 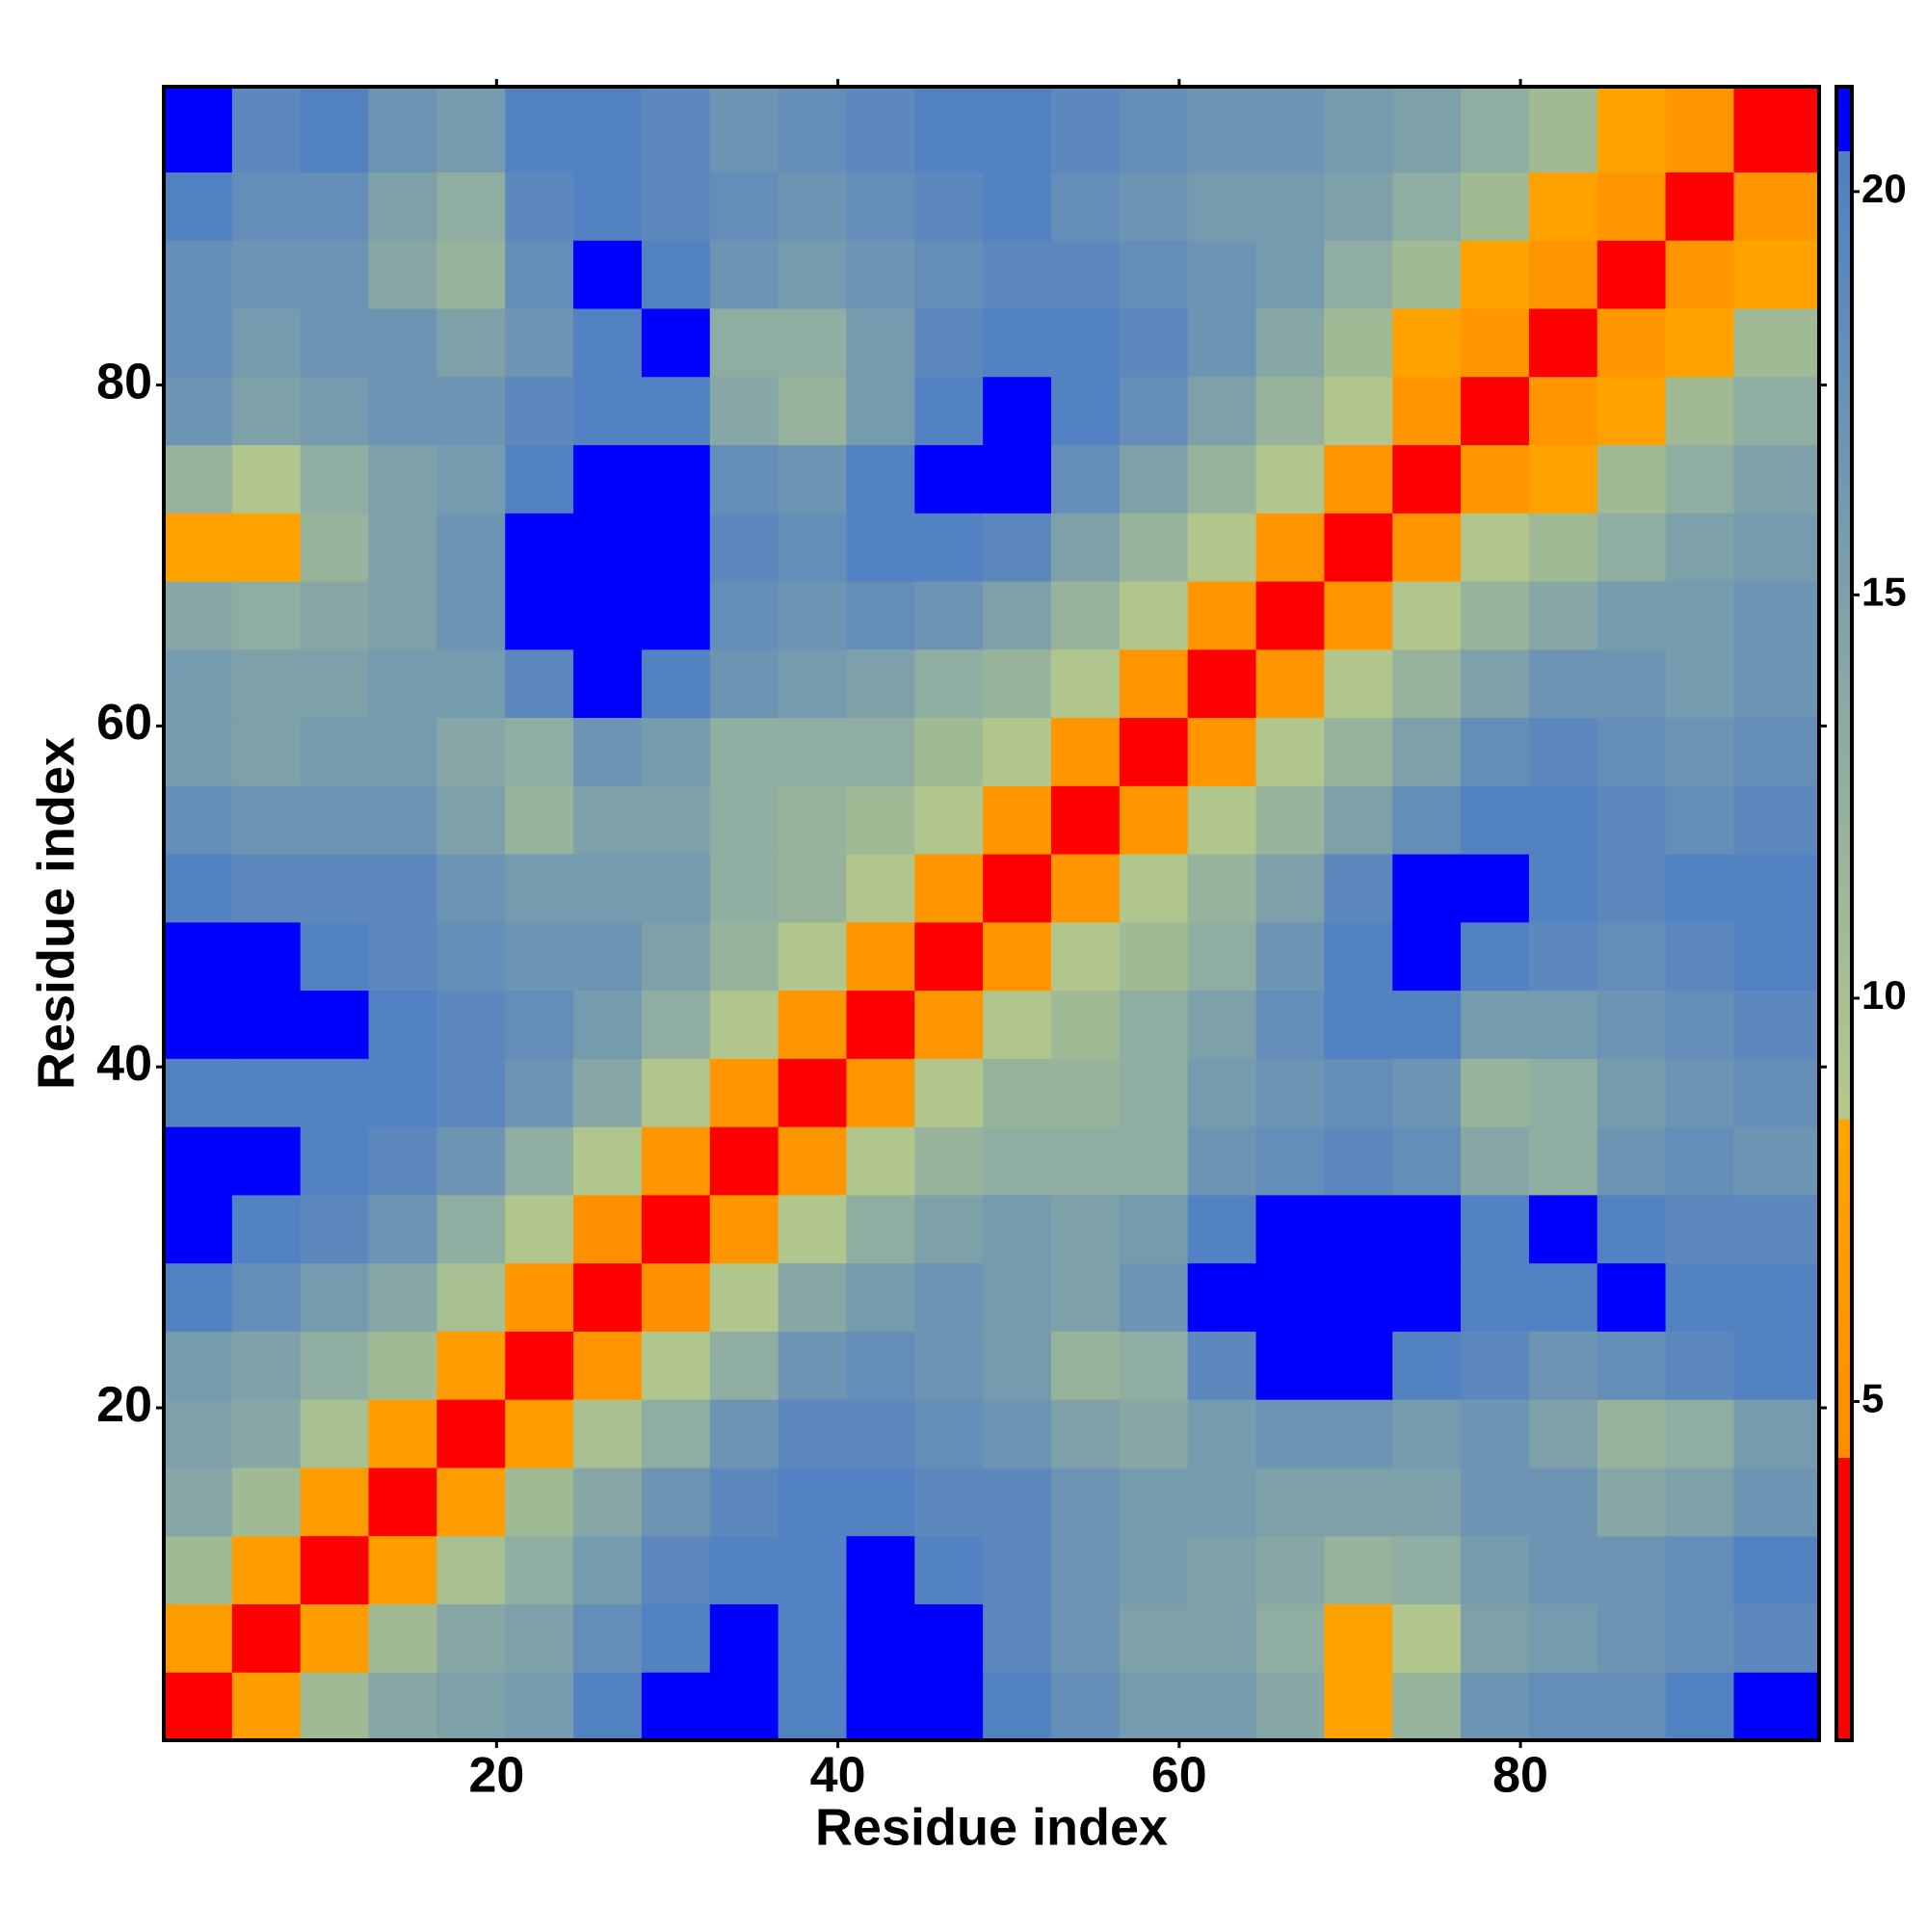 What do you see at coordinates (1884, 591) in the screenshot?
I see `colorbar-tick-label: 15` at bounding box center [1884, 591].